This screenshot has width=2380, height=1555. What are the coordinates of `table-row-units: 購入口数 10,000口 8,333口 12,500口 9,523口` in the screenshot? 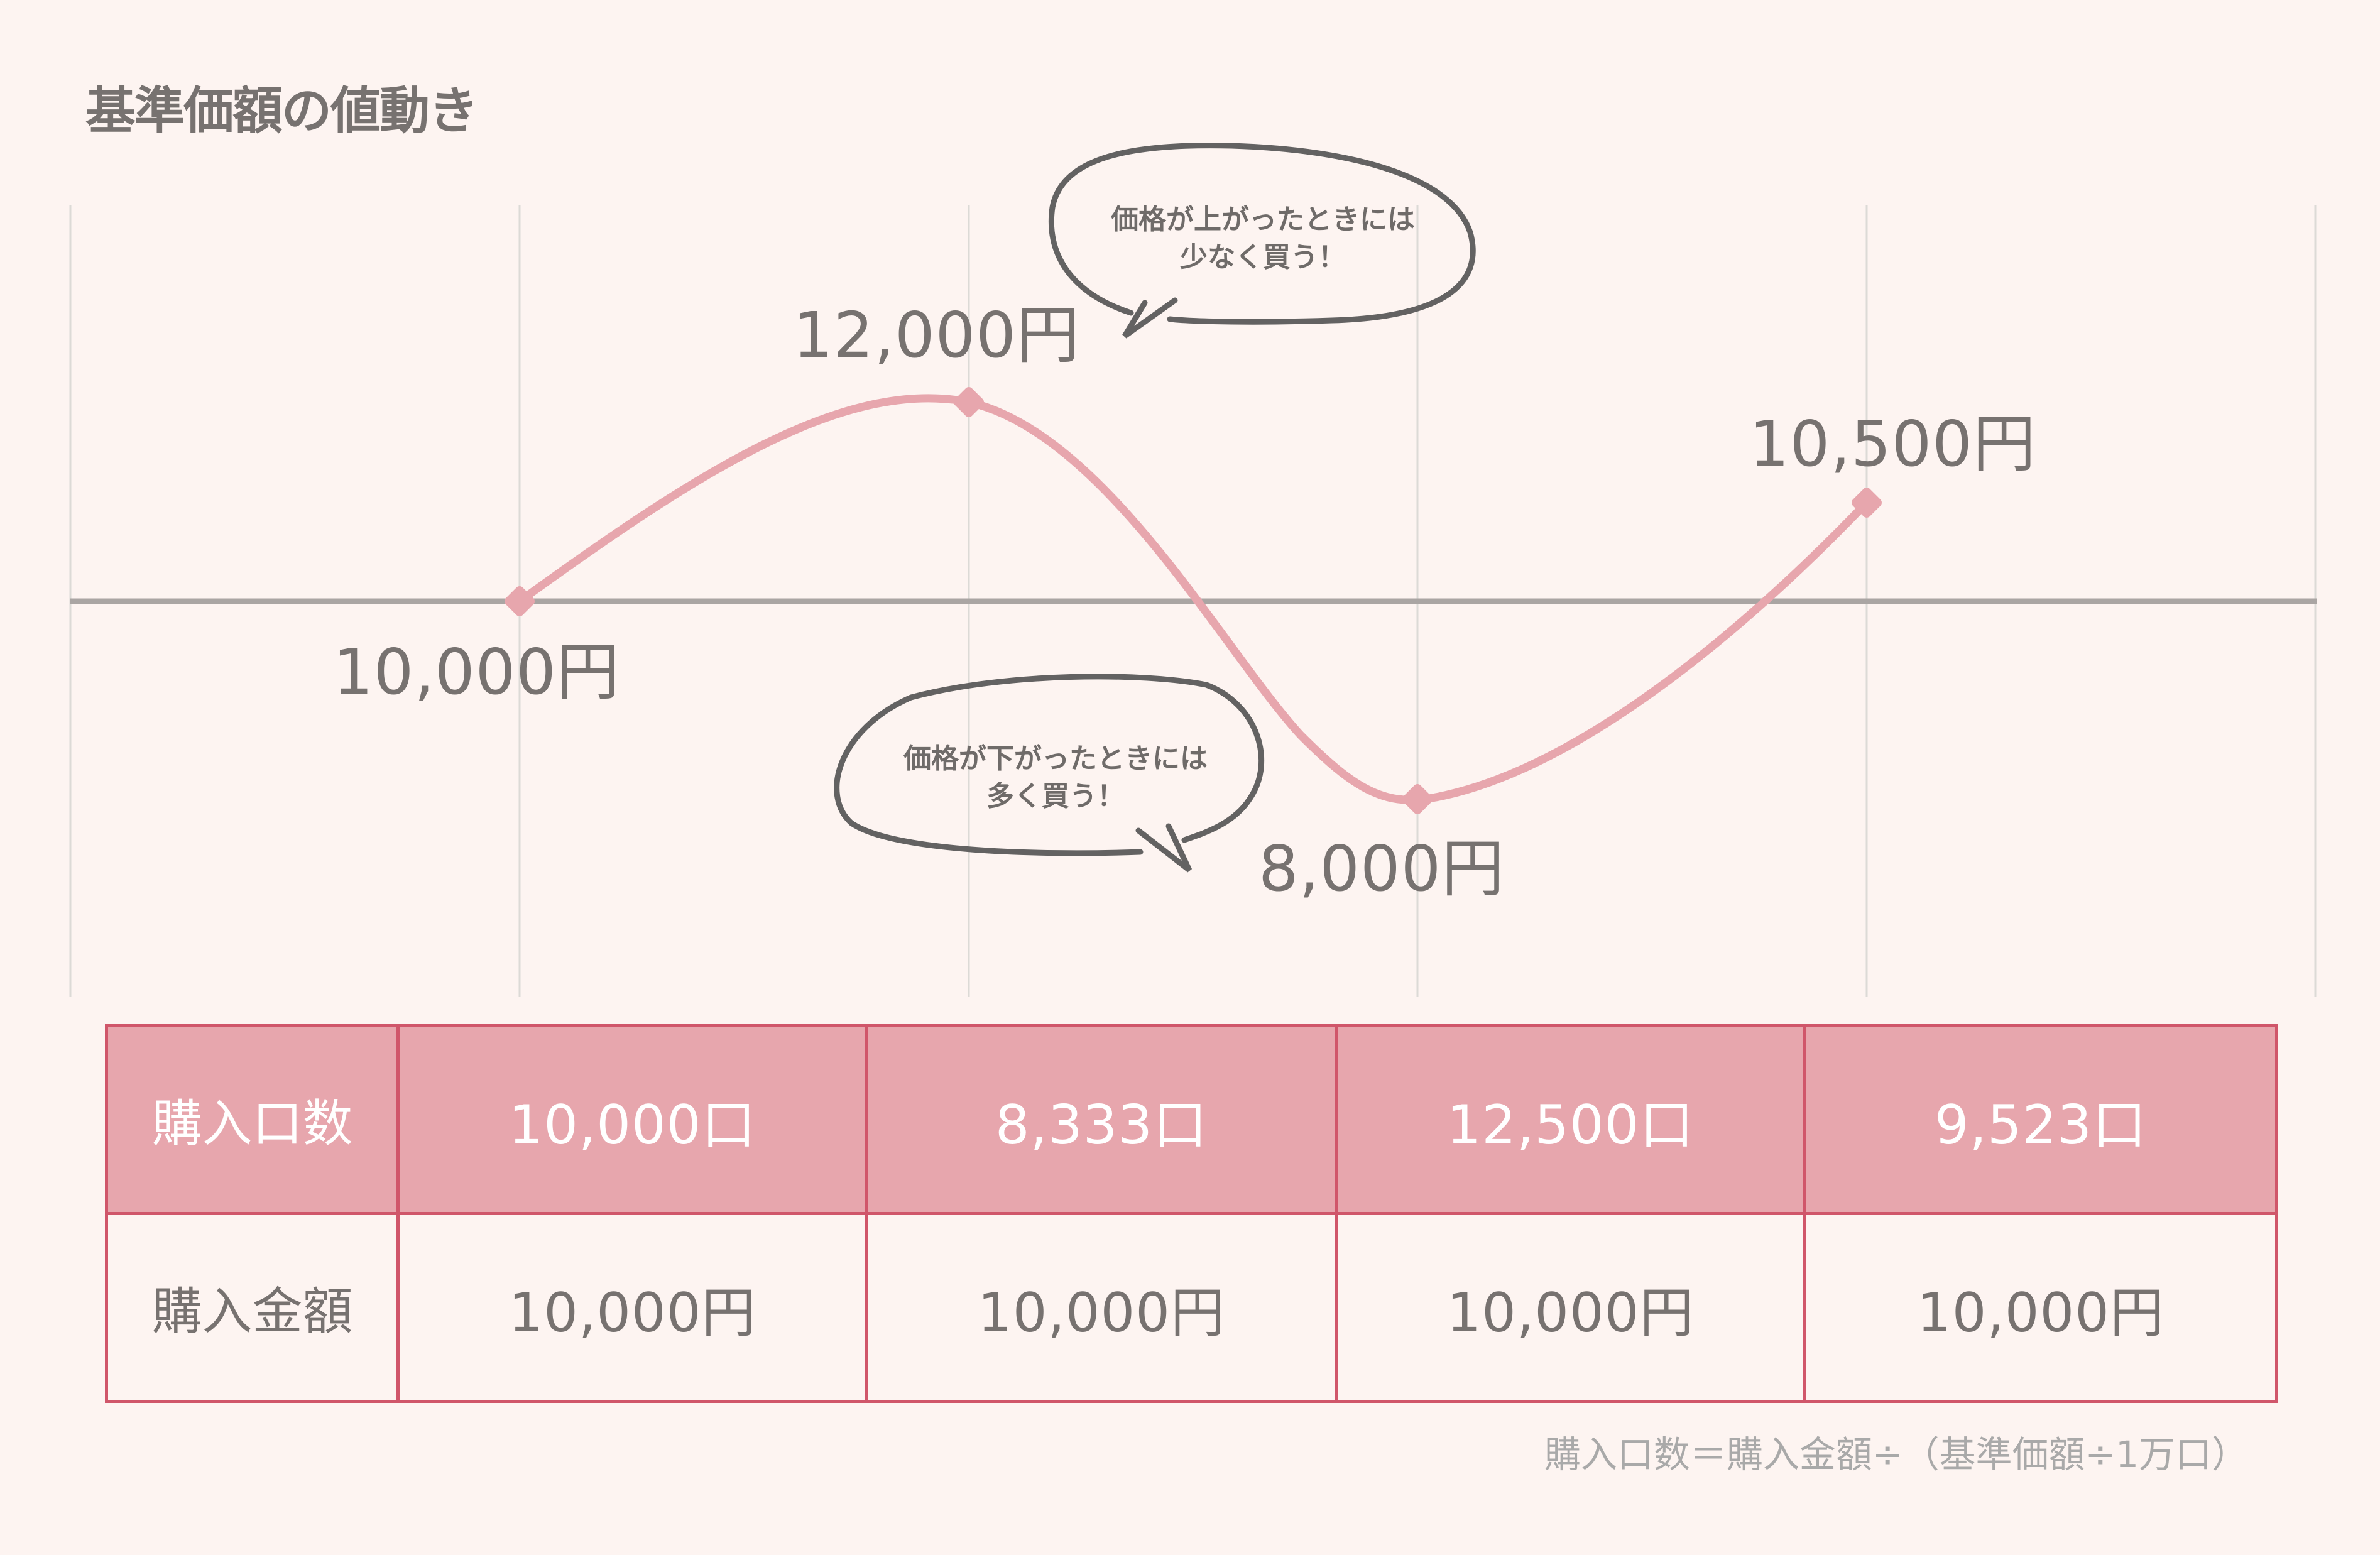 It's located at (1191, 1120).